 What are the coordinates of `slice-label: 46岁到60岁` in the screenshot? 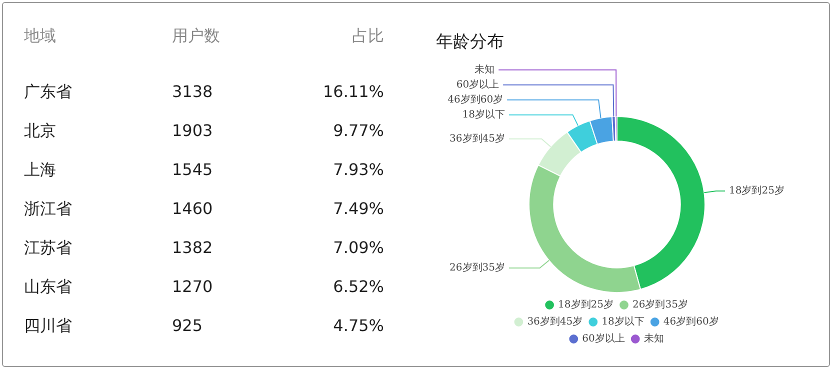 It's located at (476, 99).